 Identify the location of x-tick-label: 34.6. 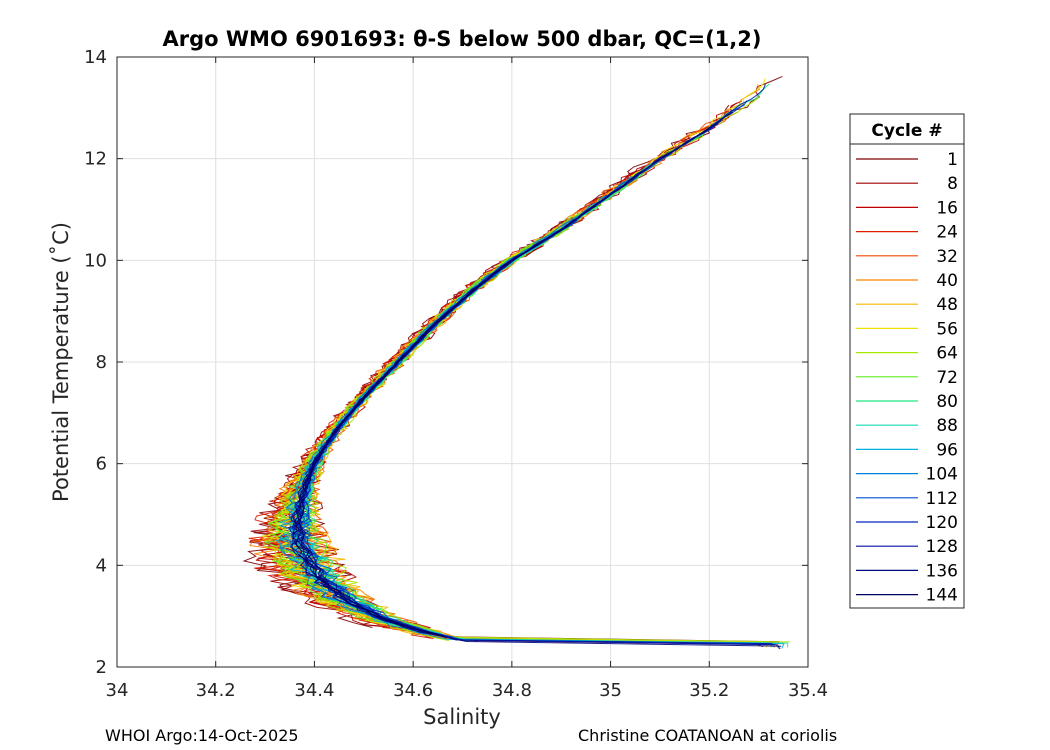
(413, 690).